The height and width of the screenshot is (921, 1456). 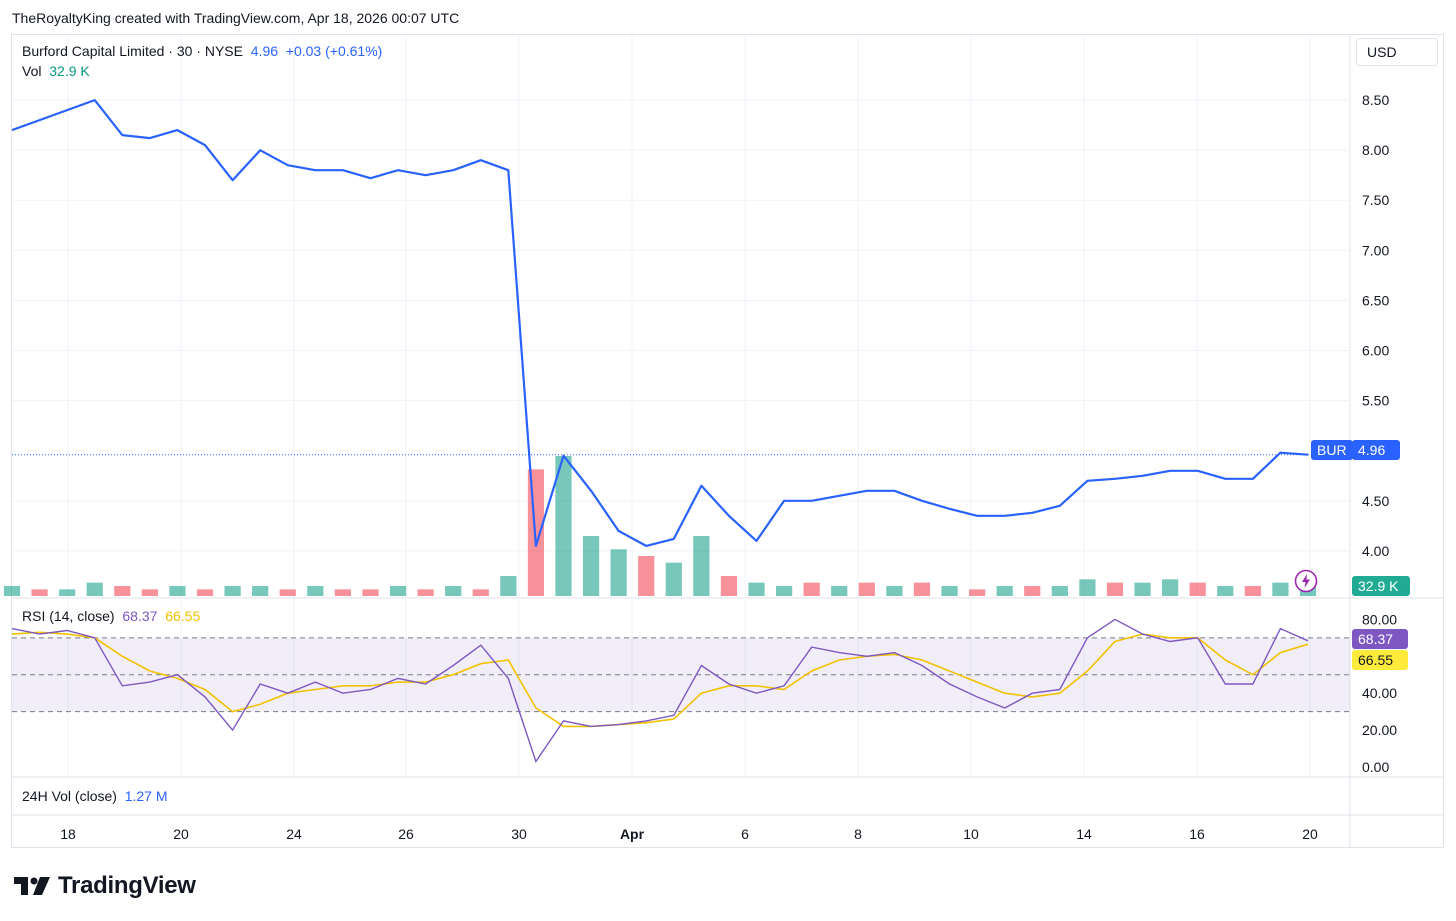 I want to click on lightning-icon, so click(x=1306, y=581).